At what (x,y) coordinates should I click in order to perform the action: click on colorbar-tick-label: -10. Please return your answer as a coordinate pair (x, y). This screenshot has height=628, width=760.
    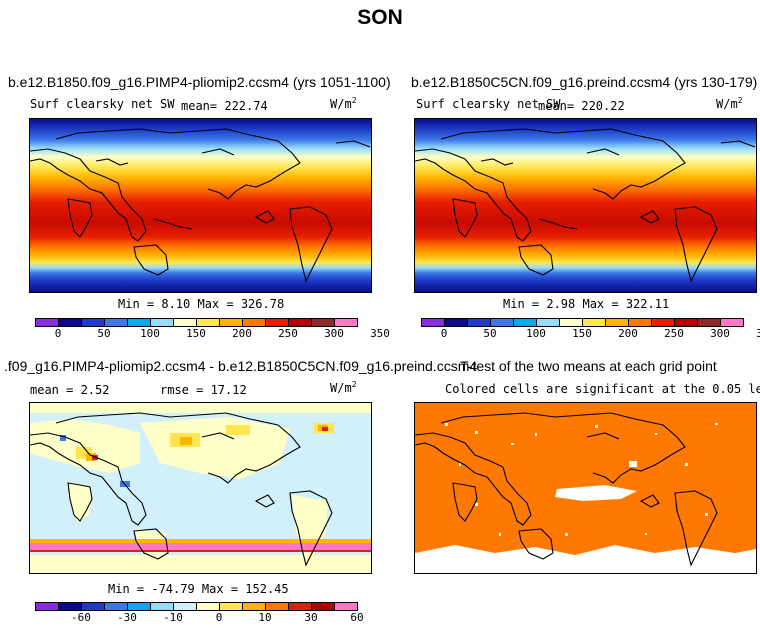
    Looking at the image, I should click on (173, 617).